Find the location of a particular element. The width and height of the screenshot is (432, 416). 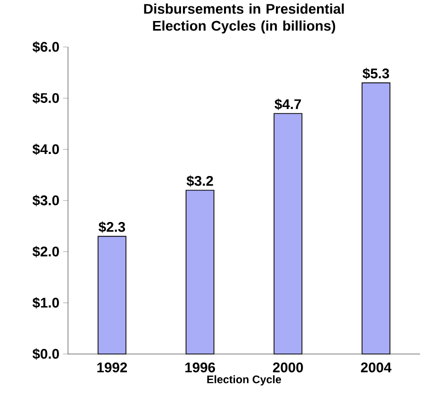

data-label: $2.3 is located at coordinates (112, 227).